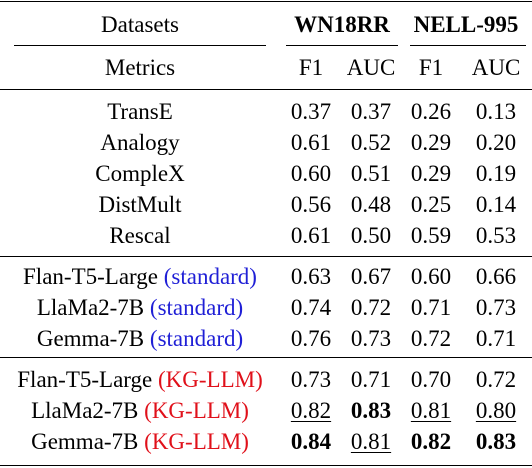  I want to click on model-name-cell: Analogy, so click(139, 143).